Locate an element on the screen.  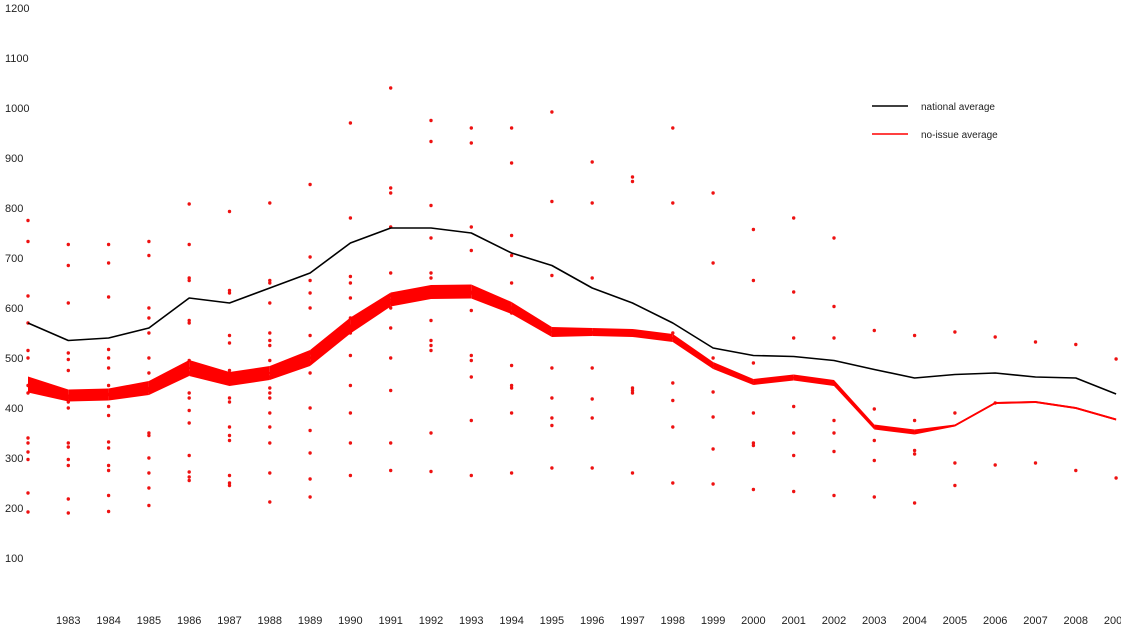
x-tick-label: 1988 is located at coordinates (270, 621).